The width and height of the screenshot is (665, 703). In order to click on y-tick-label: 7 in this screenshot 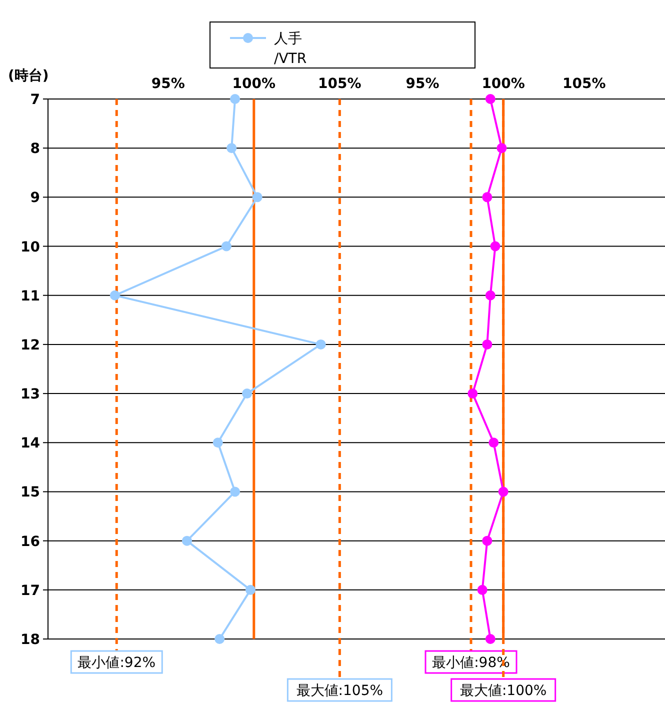, I will do `click(35, 100)`.